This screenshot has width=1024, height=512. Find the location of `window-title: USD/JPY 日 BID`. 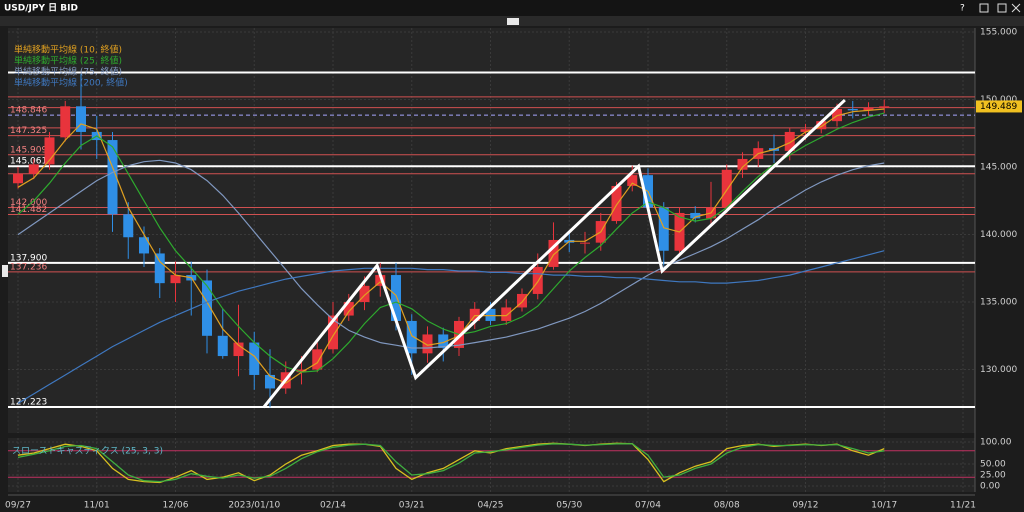

window-title: USD/JPY 日 BID is located at coordinates (41, 8).